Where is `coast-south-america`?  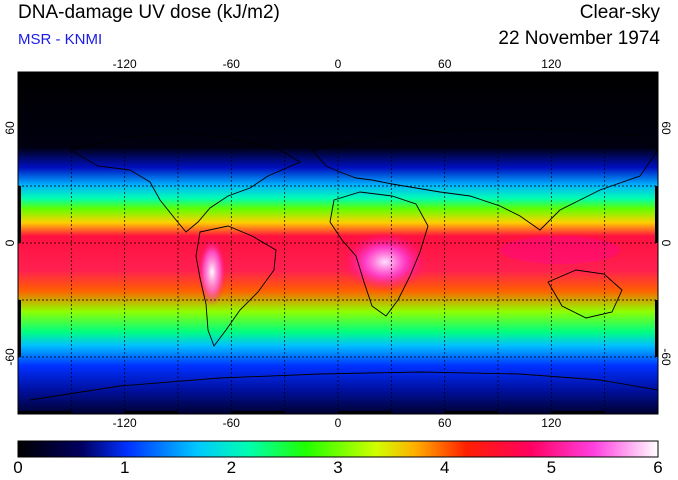 coast-south-america is located at coordinates (236, 286).